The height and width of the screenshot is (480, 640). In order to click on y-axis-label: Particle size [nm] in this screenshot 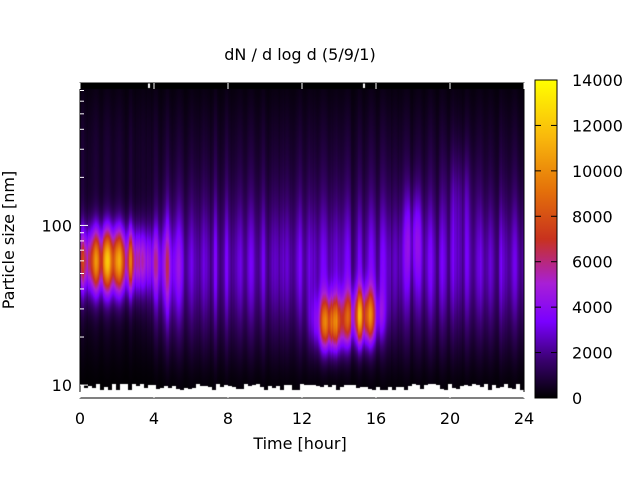, I will do `click(9, 240)`.